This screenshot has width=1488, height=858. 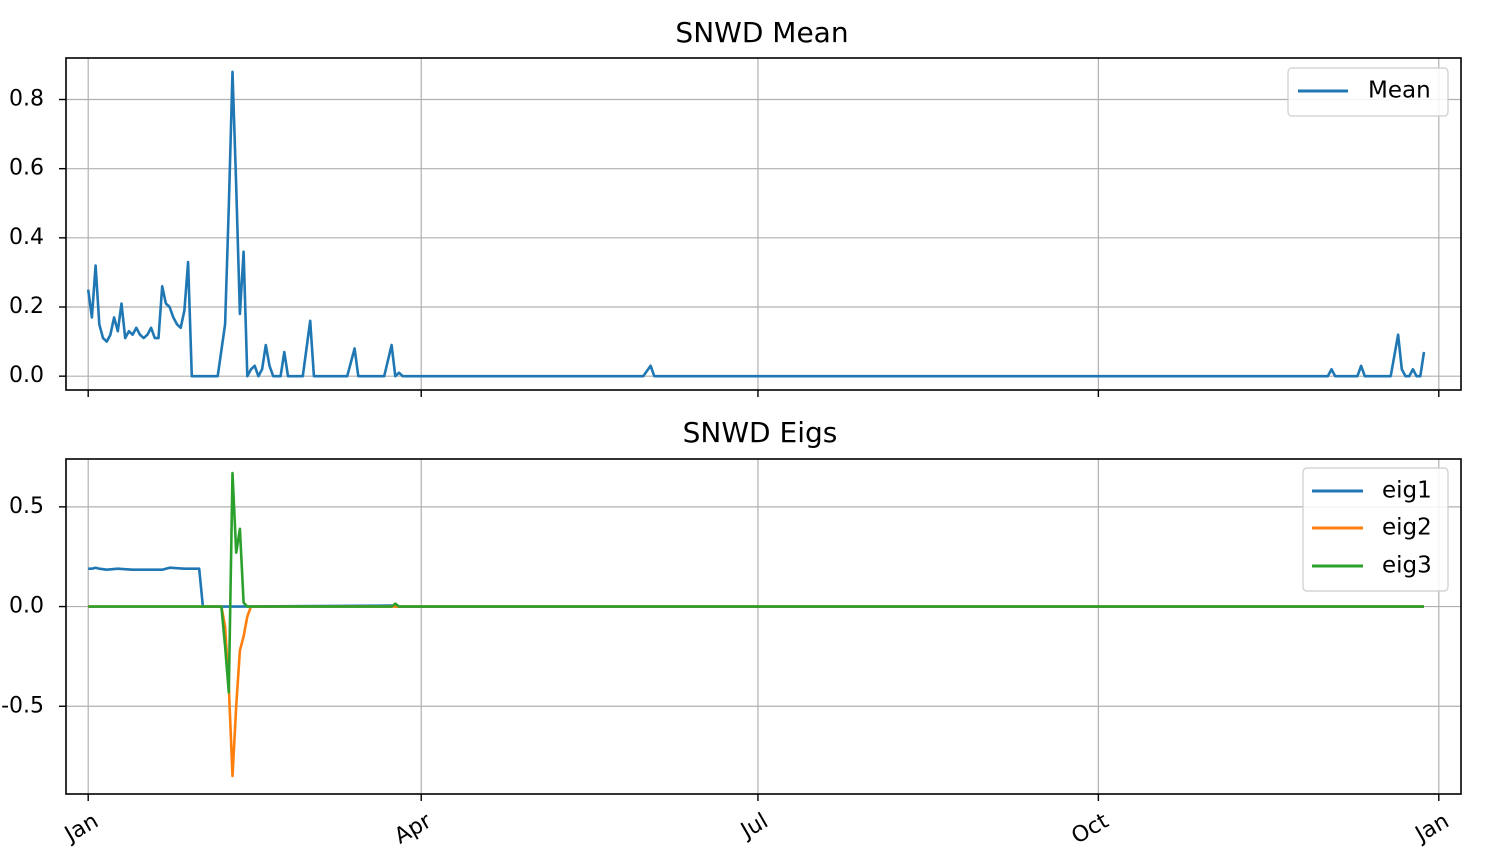 I want to click on eigs-legend: eig1 eig2 eig3, so click(x=1375, y=529).